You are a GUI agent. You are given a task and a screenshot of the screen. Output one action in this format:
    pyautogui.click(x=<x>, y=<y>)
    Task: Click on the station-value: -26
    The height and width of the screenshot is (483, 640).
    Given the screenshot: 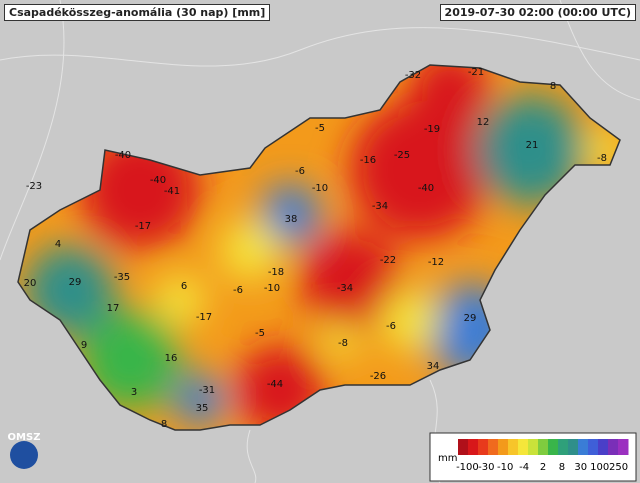 What is the action you would take?
    pyautogui.click(x=378, y=376)
    